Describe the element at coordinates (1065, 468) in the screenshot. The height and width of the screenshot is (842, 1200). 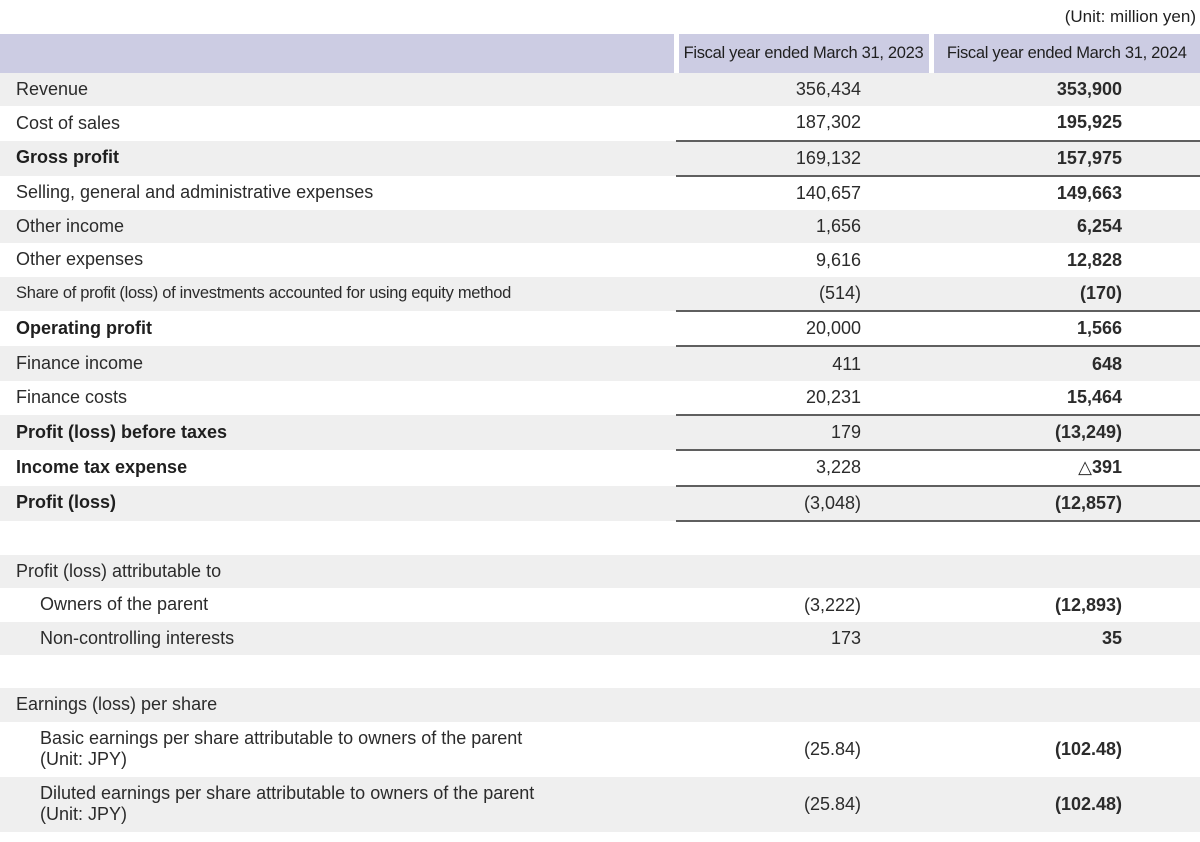
I see `value-fy2024: △391` at that location.